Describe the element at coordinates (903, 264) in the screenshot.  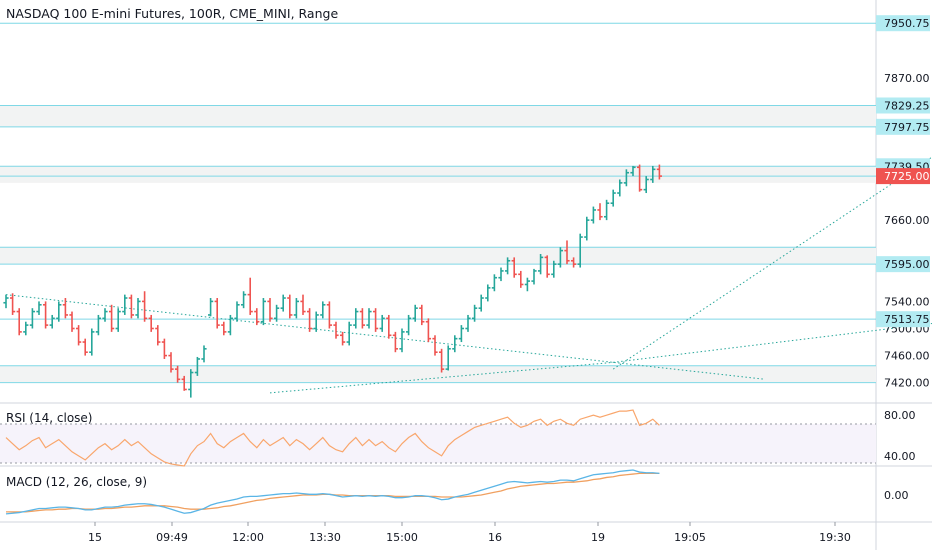
I see `price-level-label: 7595.00` at that location.